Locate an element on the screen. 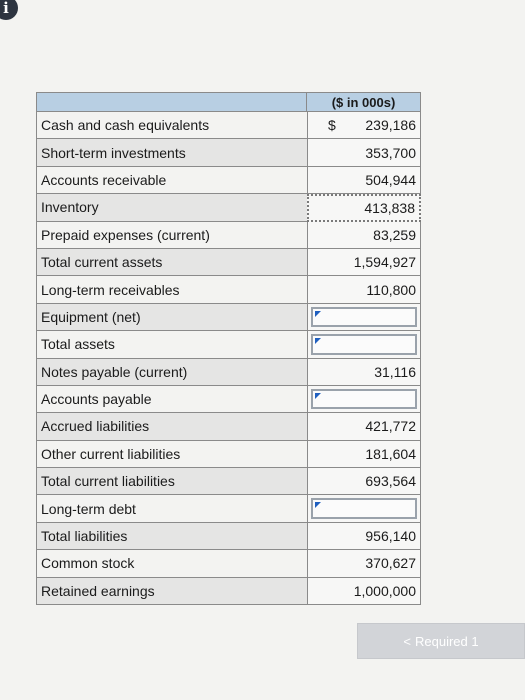 This screenshot has width=525, height=700. row-value-common-stock: 370,627 is located at coordinates (364, 564).